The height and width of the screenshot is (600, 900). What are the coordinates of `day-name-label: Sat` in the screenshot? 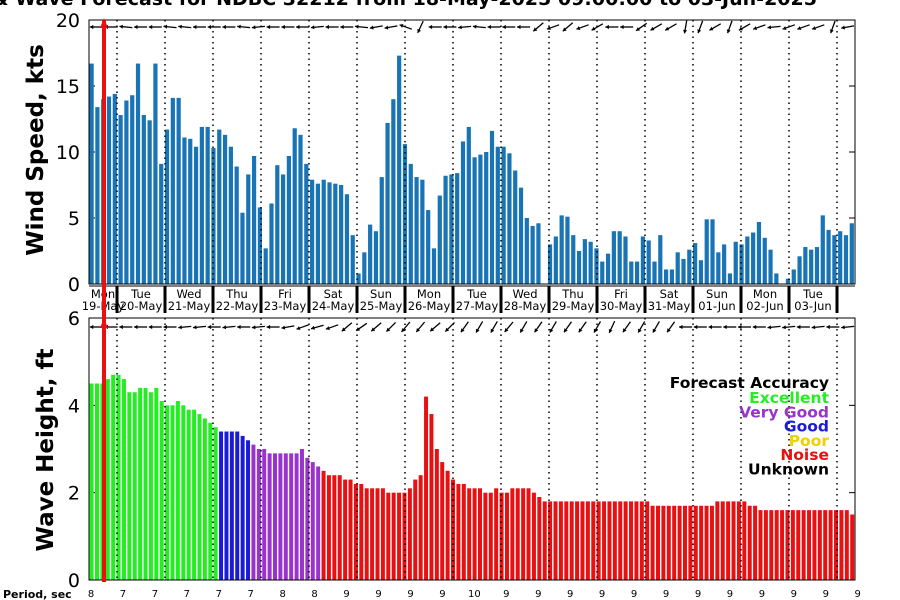 It's located at (669, 294).